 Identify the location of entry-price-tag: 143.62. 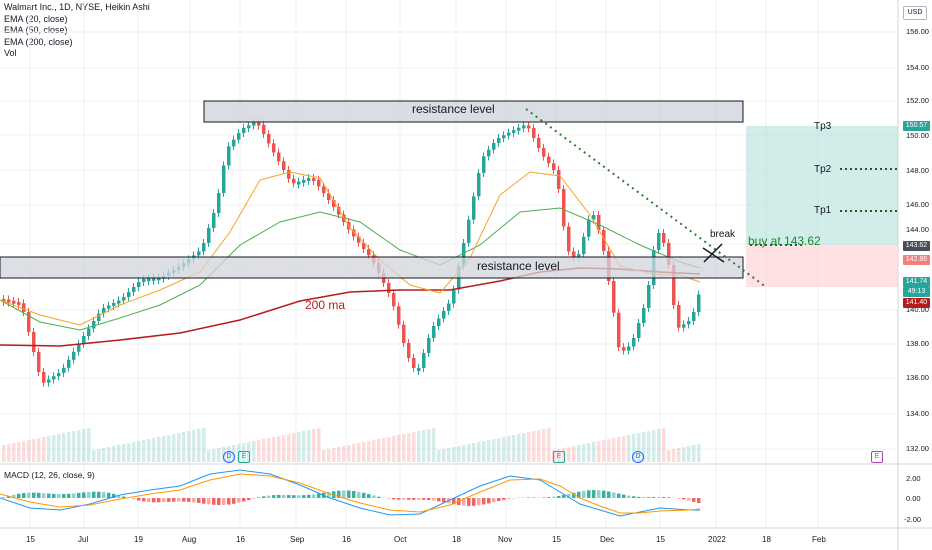
(916, 246).